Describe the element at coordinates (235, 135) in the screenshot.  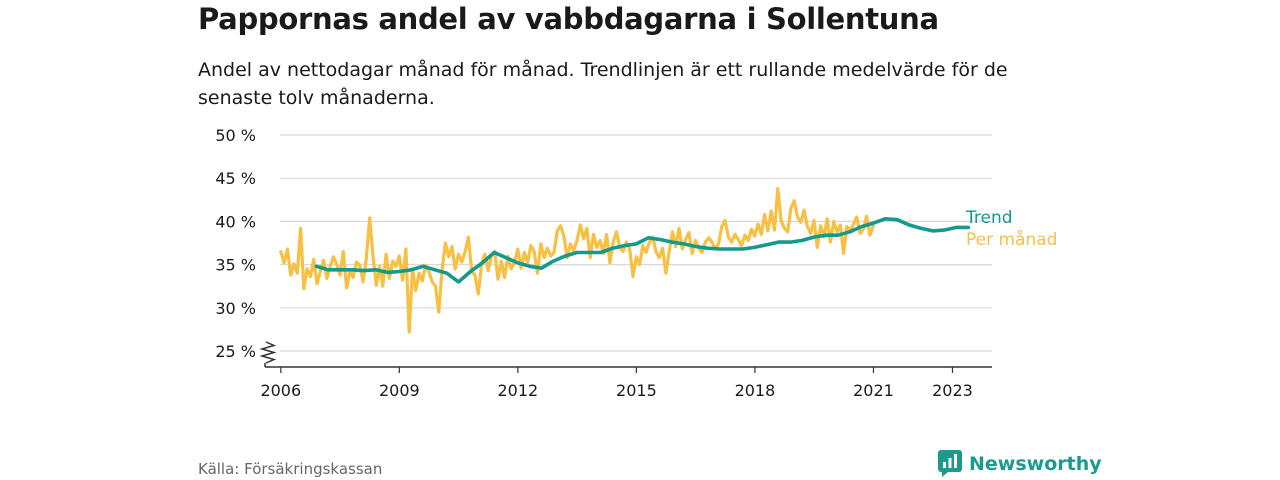
I see `y-tick-label: 50 %` at that location.